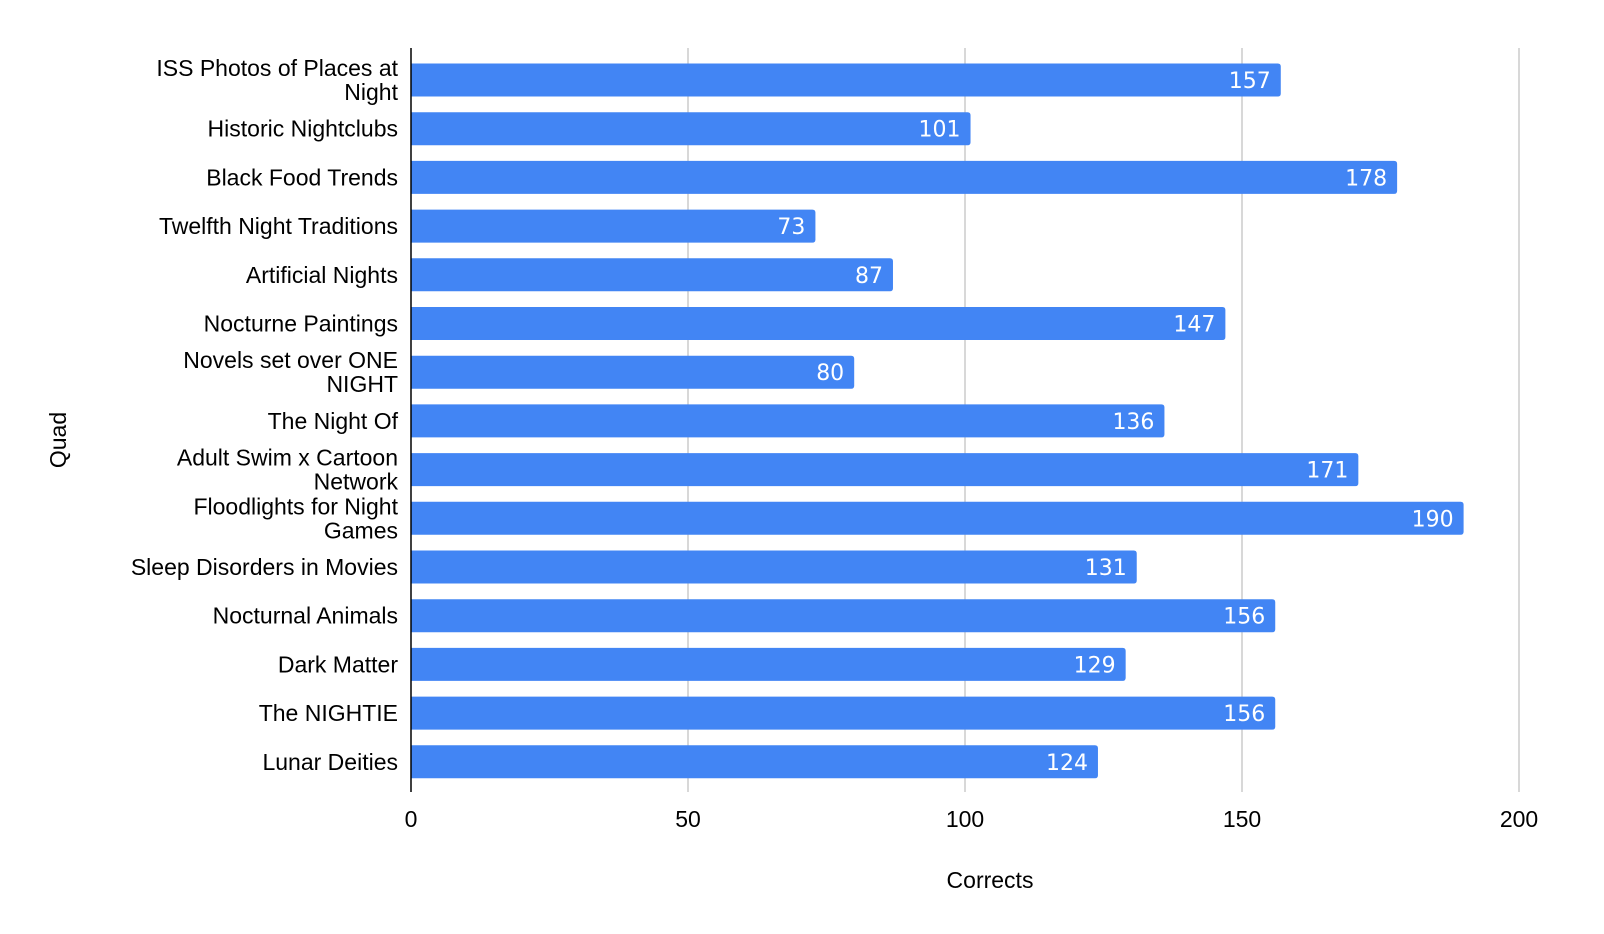  I want to click on category-label-line: ISS Photos of Places at, so click(277, 68).